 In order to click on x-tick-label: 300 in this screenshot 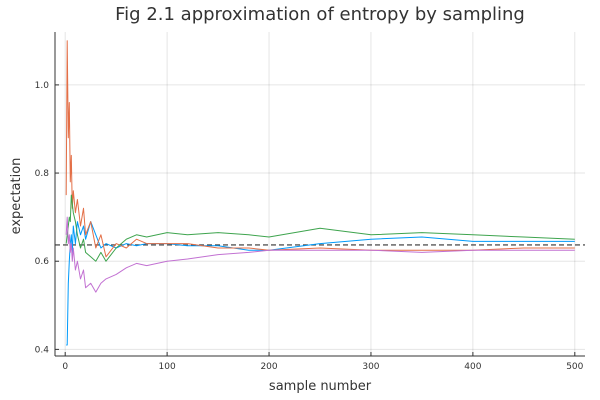, I will do `click(370, 367)`.